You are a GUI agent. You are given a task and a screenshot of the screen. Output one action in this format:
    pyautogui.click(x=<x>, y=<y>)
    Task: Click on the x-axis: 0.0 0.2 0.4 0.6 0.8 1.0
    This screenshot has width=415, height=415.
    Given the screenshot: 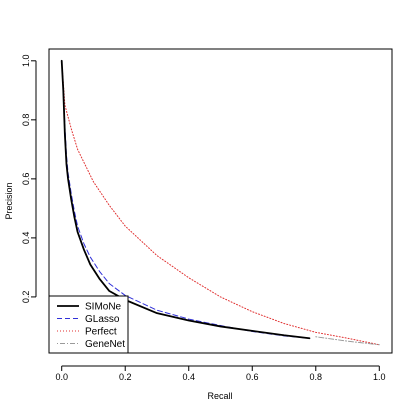 What is the action you would take?
    pyautogui.click(x=220, y=373)
    